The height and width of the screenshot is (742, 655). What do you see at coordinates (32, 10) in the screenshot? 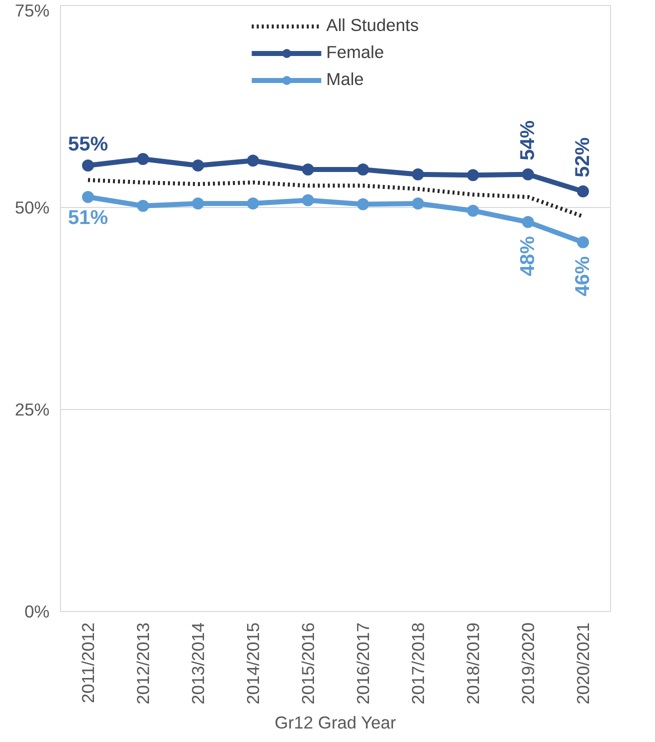
I see `y-tick-label: 75%` at bounding box center [32, 10].